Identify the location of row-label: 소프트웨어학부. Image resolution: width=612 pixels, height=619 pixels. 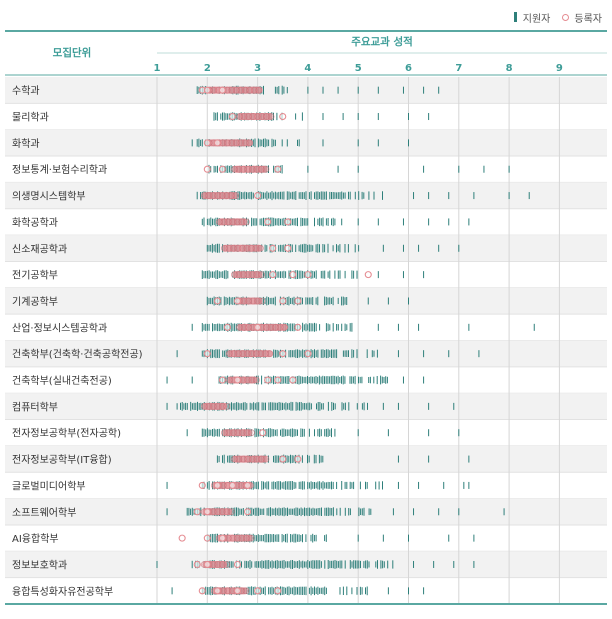
(44, 513).